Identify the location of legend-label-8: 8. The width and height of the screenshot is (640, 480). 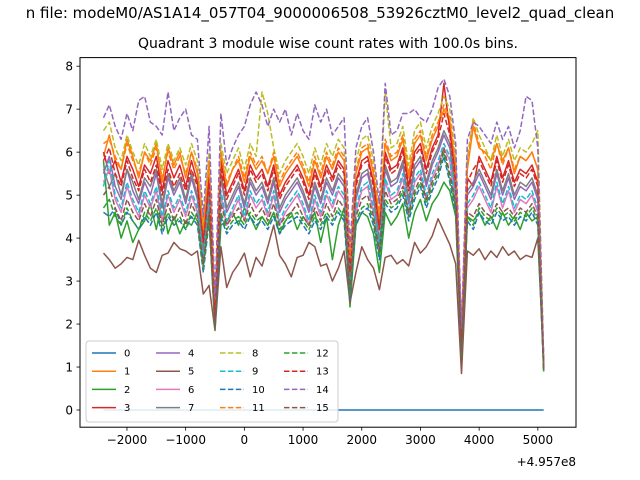
(255, 354).